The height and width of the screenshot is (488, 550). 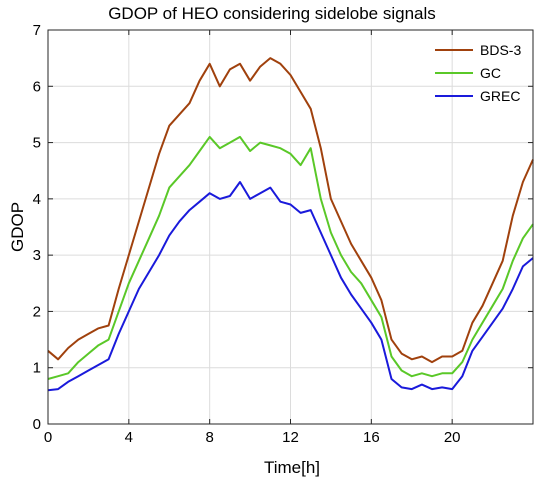 What do you see at coordinates (37, 199) in the screenshot?
I see `y-tick-label: 4` at bounding box center [37, 199].